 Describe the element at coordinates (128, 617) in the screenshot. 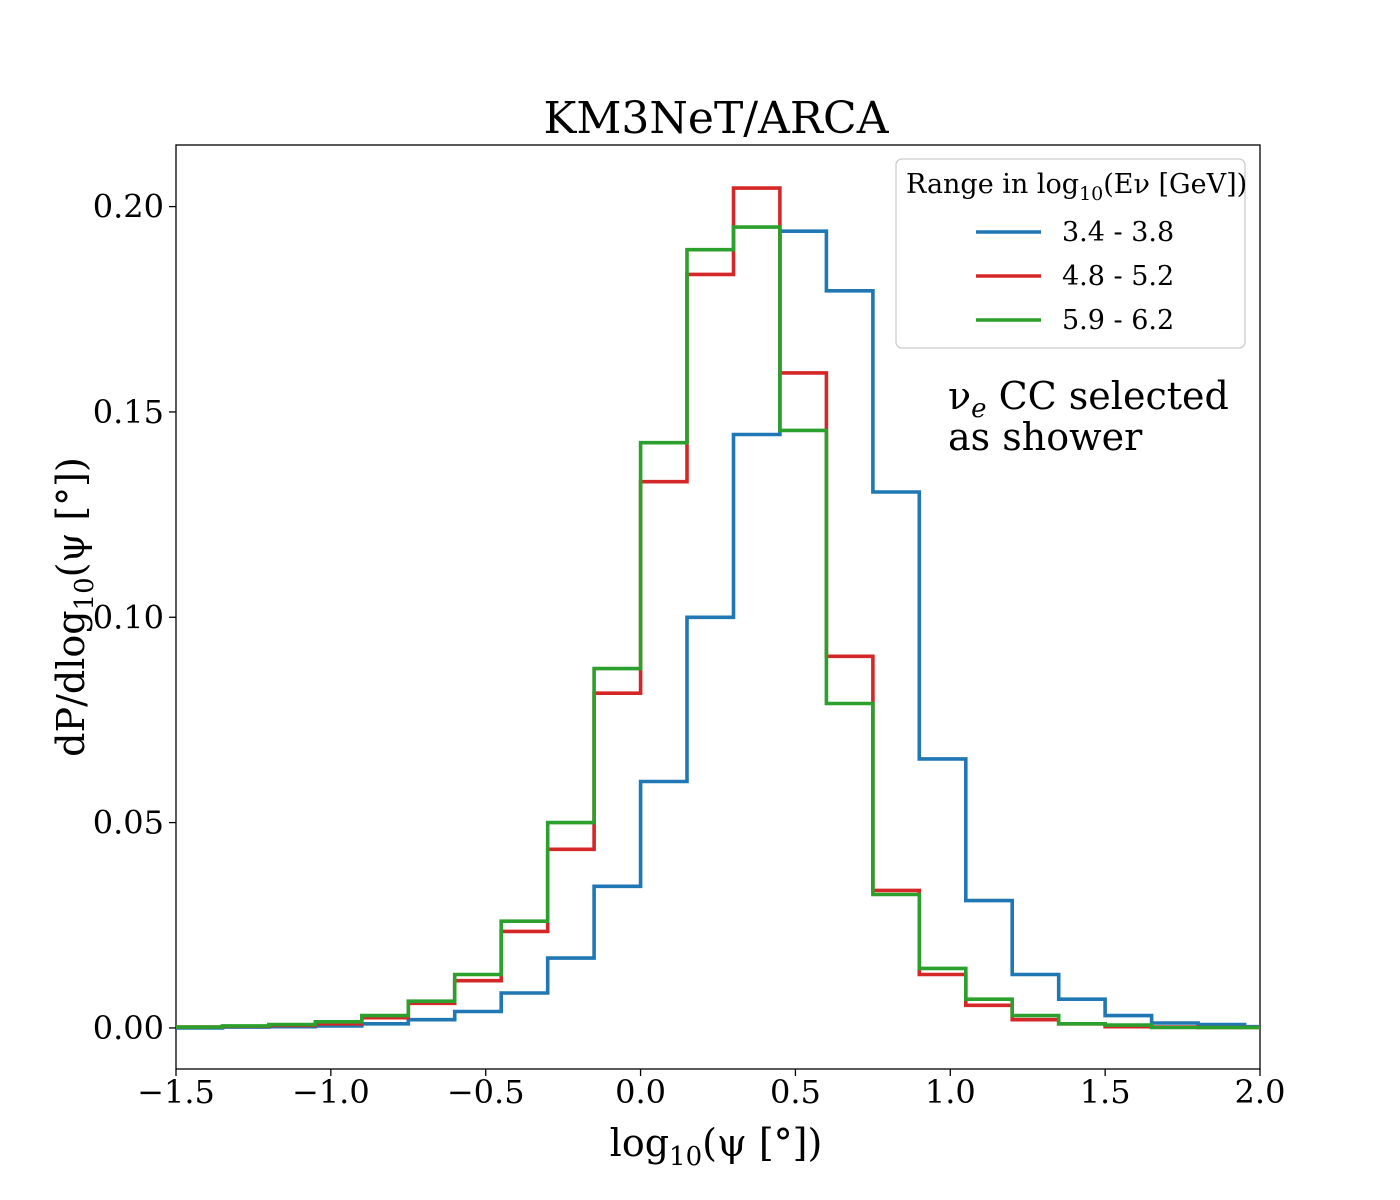

I see `y-tick-label: 0.10` at that location.